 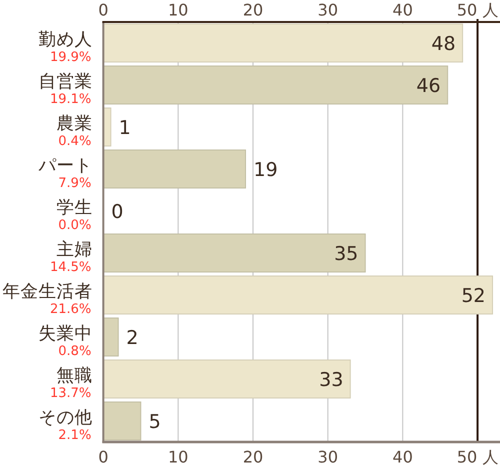 I want to click on data-label: 35, so click(x=346, y=254).